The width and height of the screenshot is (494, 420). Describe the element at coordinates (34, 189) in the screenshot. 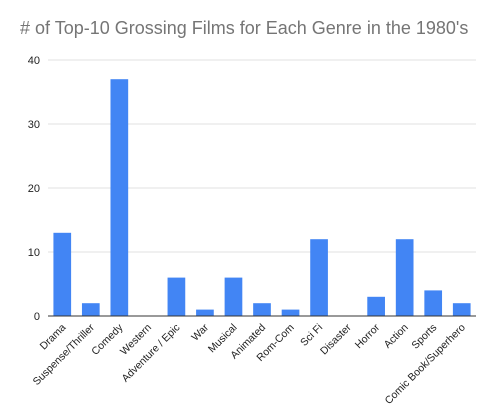

I see `y-tick-label: 20` at that location.